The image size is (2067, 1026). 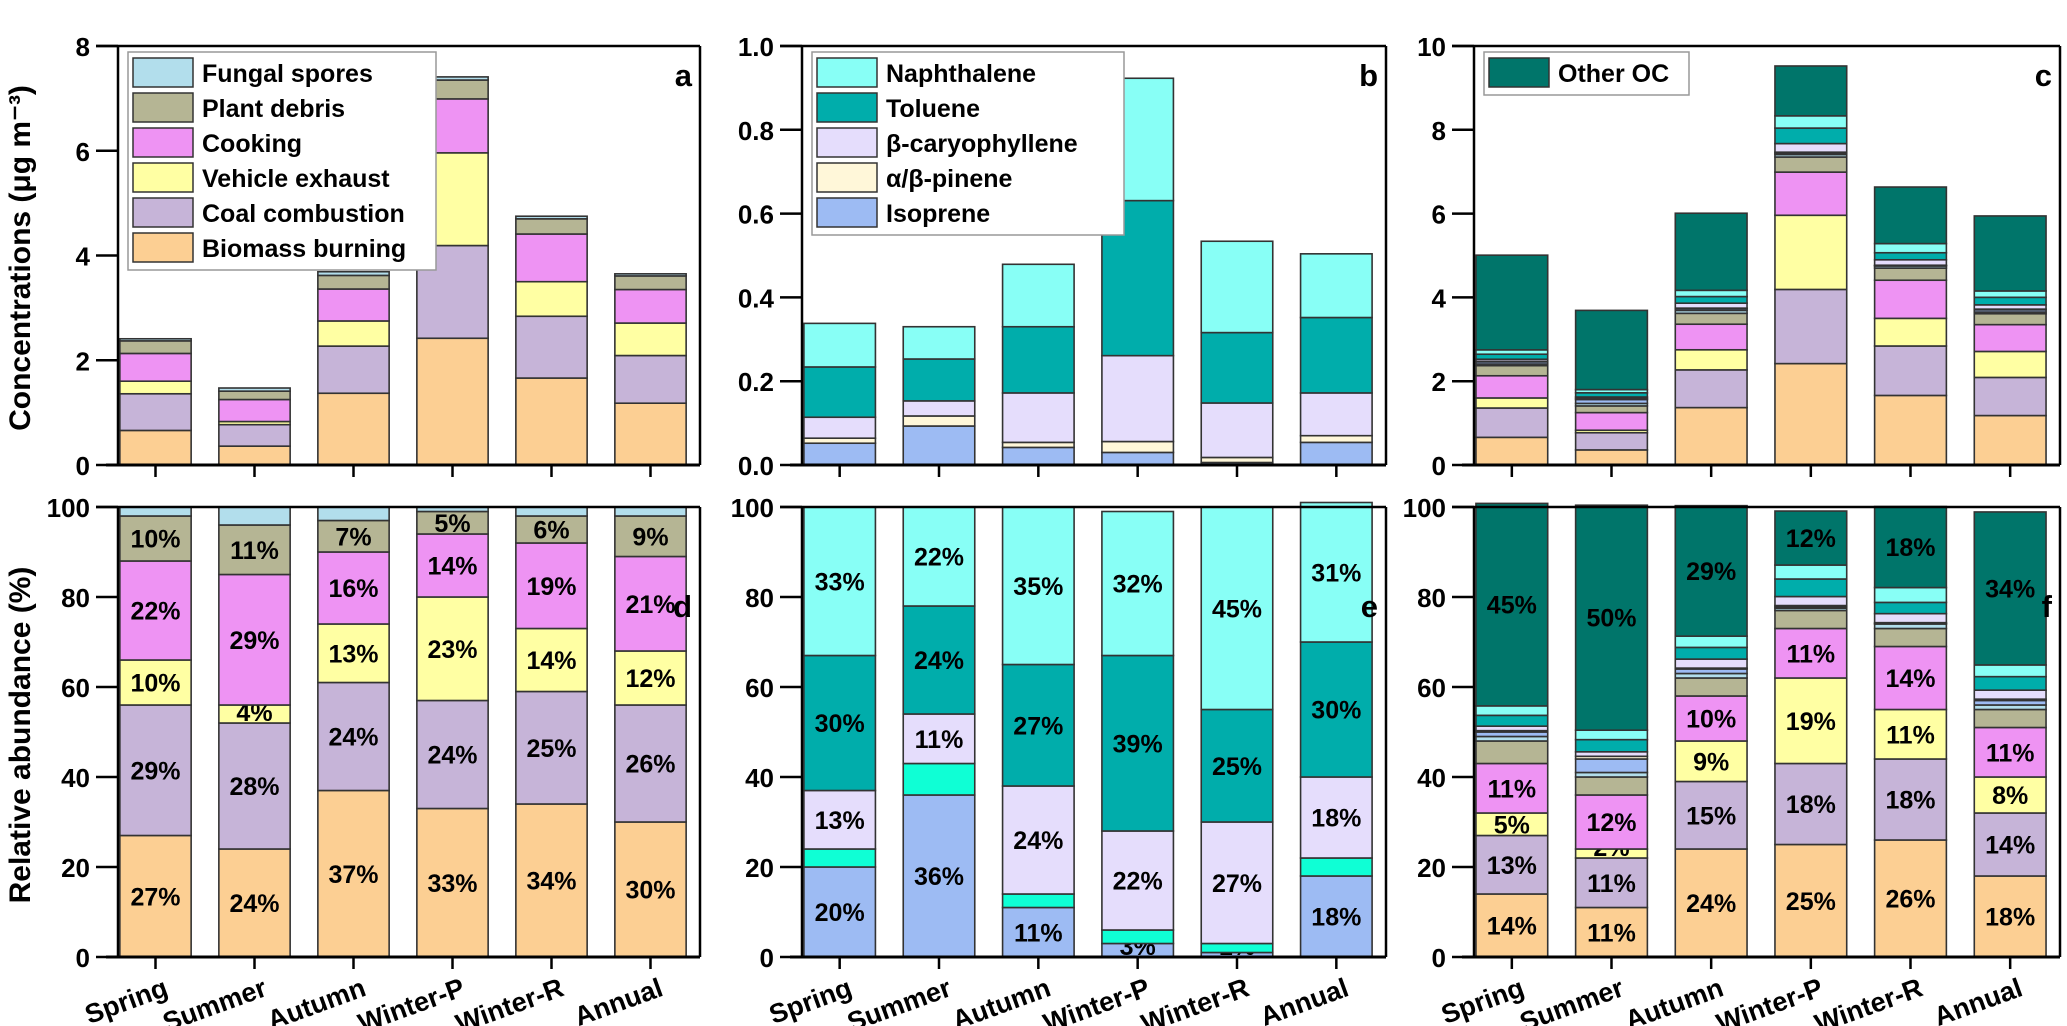 I want to click on y-tick-label: 1.0, so click(x=756, y=47).